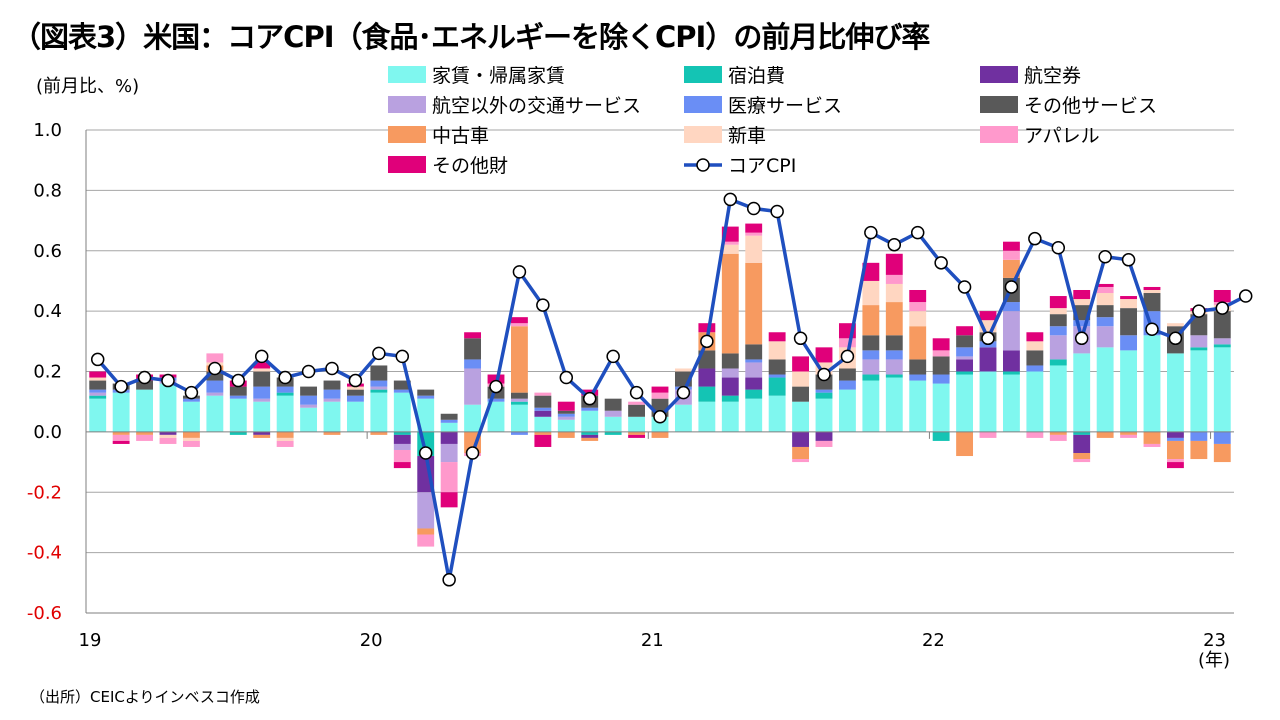 The width and height of the screenshot is (1280, 720). What do you see at coordinates (47, 190) in the screenshot?
I see `y-tick-label: 0.8` at bounding box center [47, 190].